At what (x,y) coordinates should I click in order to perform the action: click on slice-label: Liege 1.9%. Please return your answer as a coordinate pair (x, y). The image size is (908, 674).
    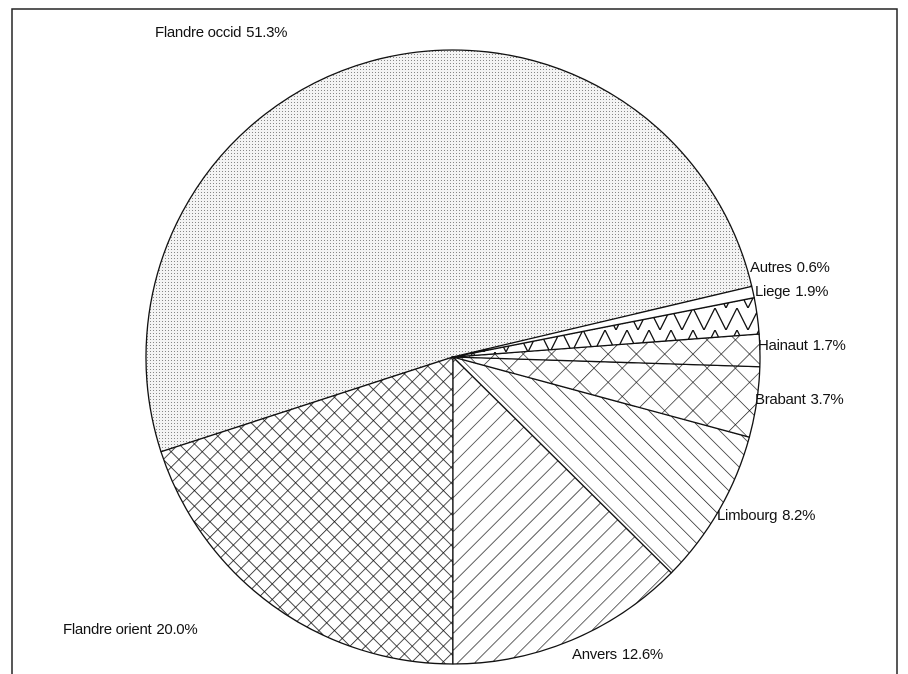
    Looking at the image, I should click on (791, 291).